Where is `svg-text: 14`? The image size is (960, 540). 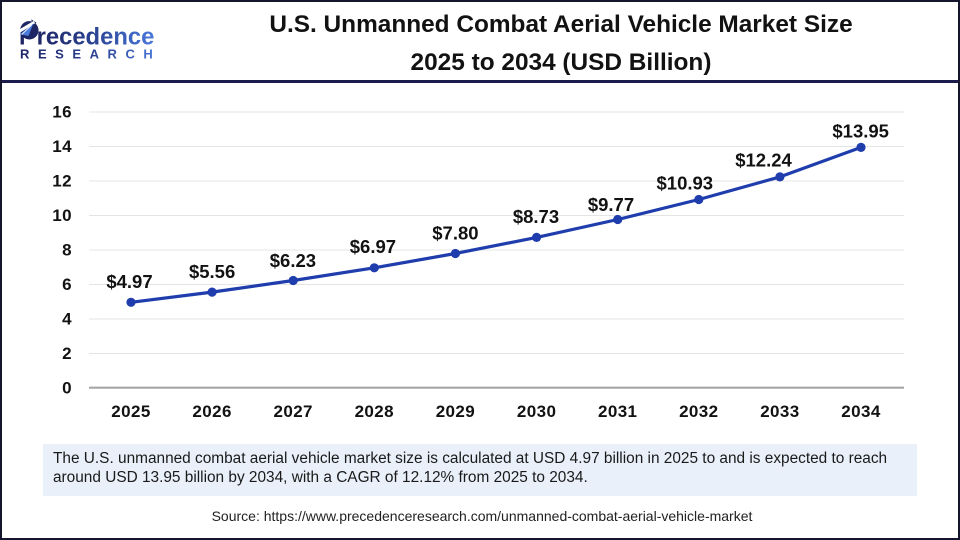
svg-text: 14 is located at coordinates (62, 146).